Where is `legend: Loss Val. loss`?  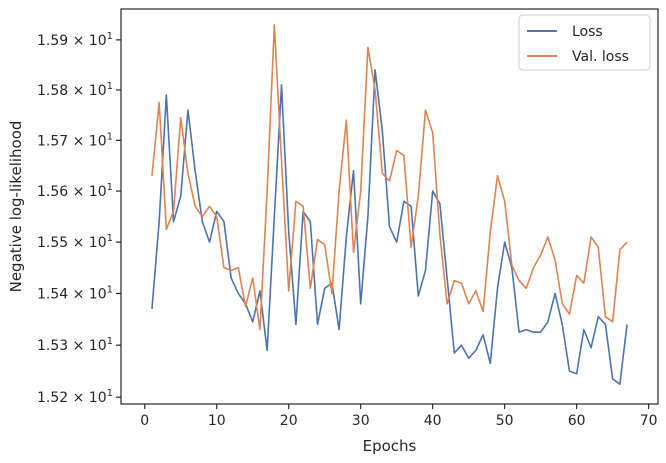
legend: Loss Val. loss is located at coordinates (584, 42).